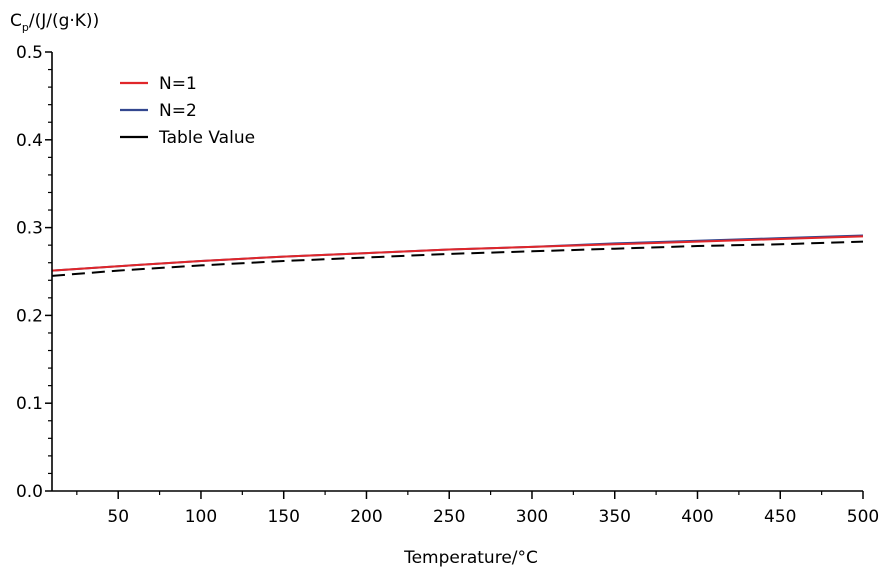 This screenshot has width=894, height=573. Describe the element at coordinates (16, 21) in the screenshot. I see `y-axis-title-main: C` at that location.